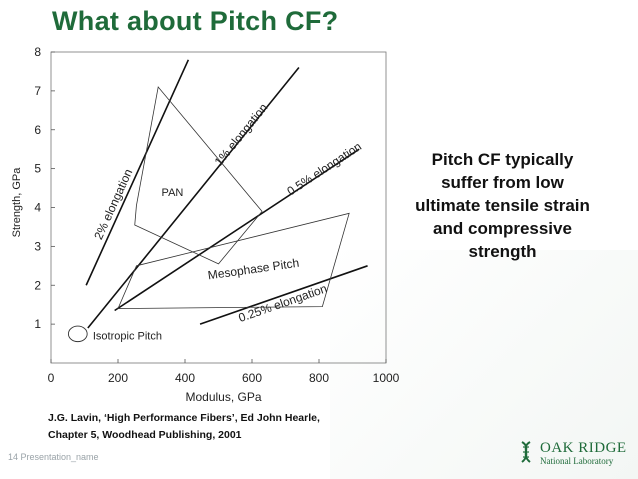 This screenshot has height=479, width=638. I want to click on slide-title: What about Pitch CF?, so click(195, 21).